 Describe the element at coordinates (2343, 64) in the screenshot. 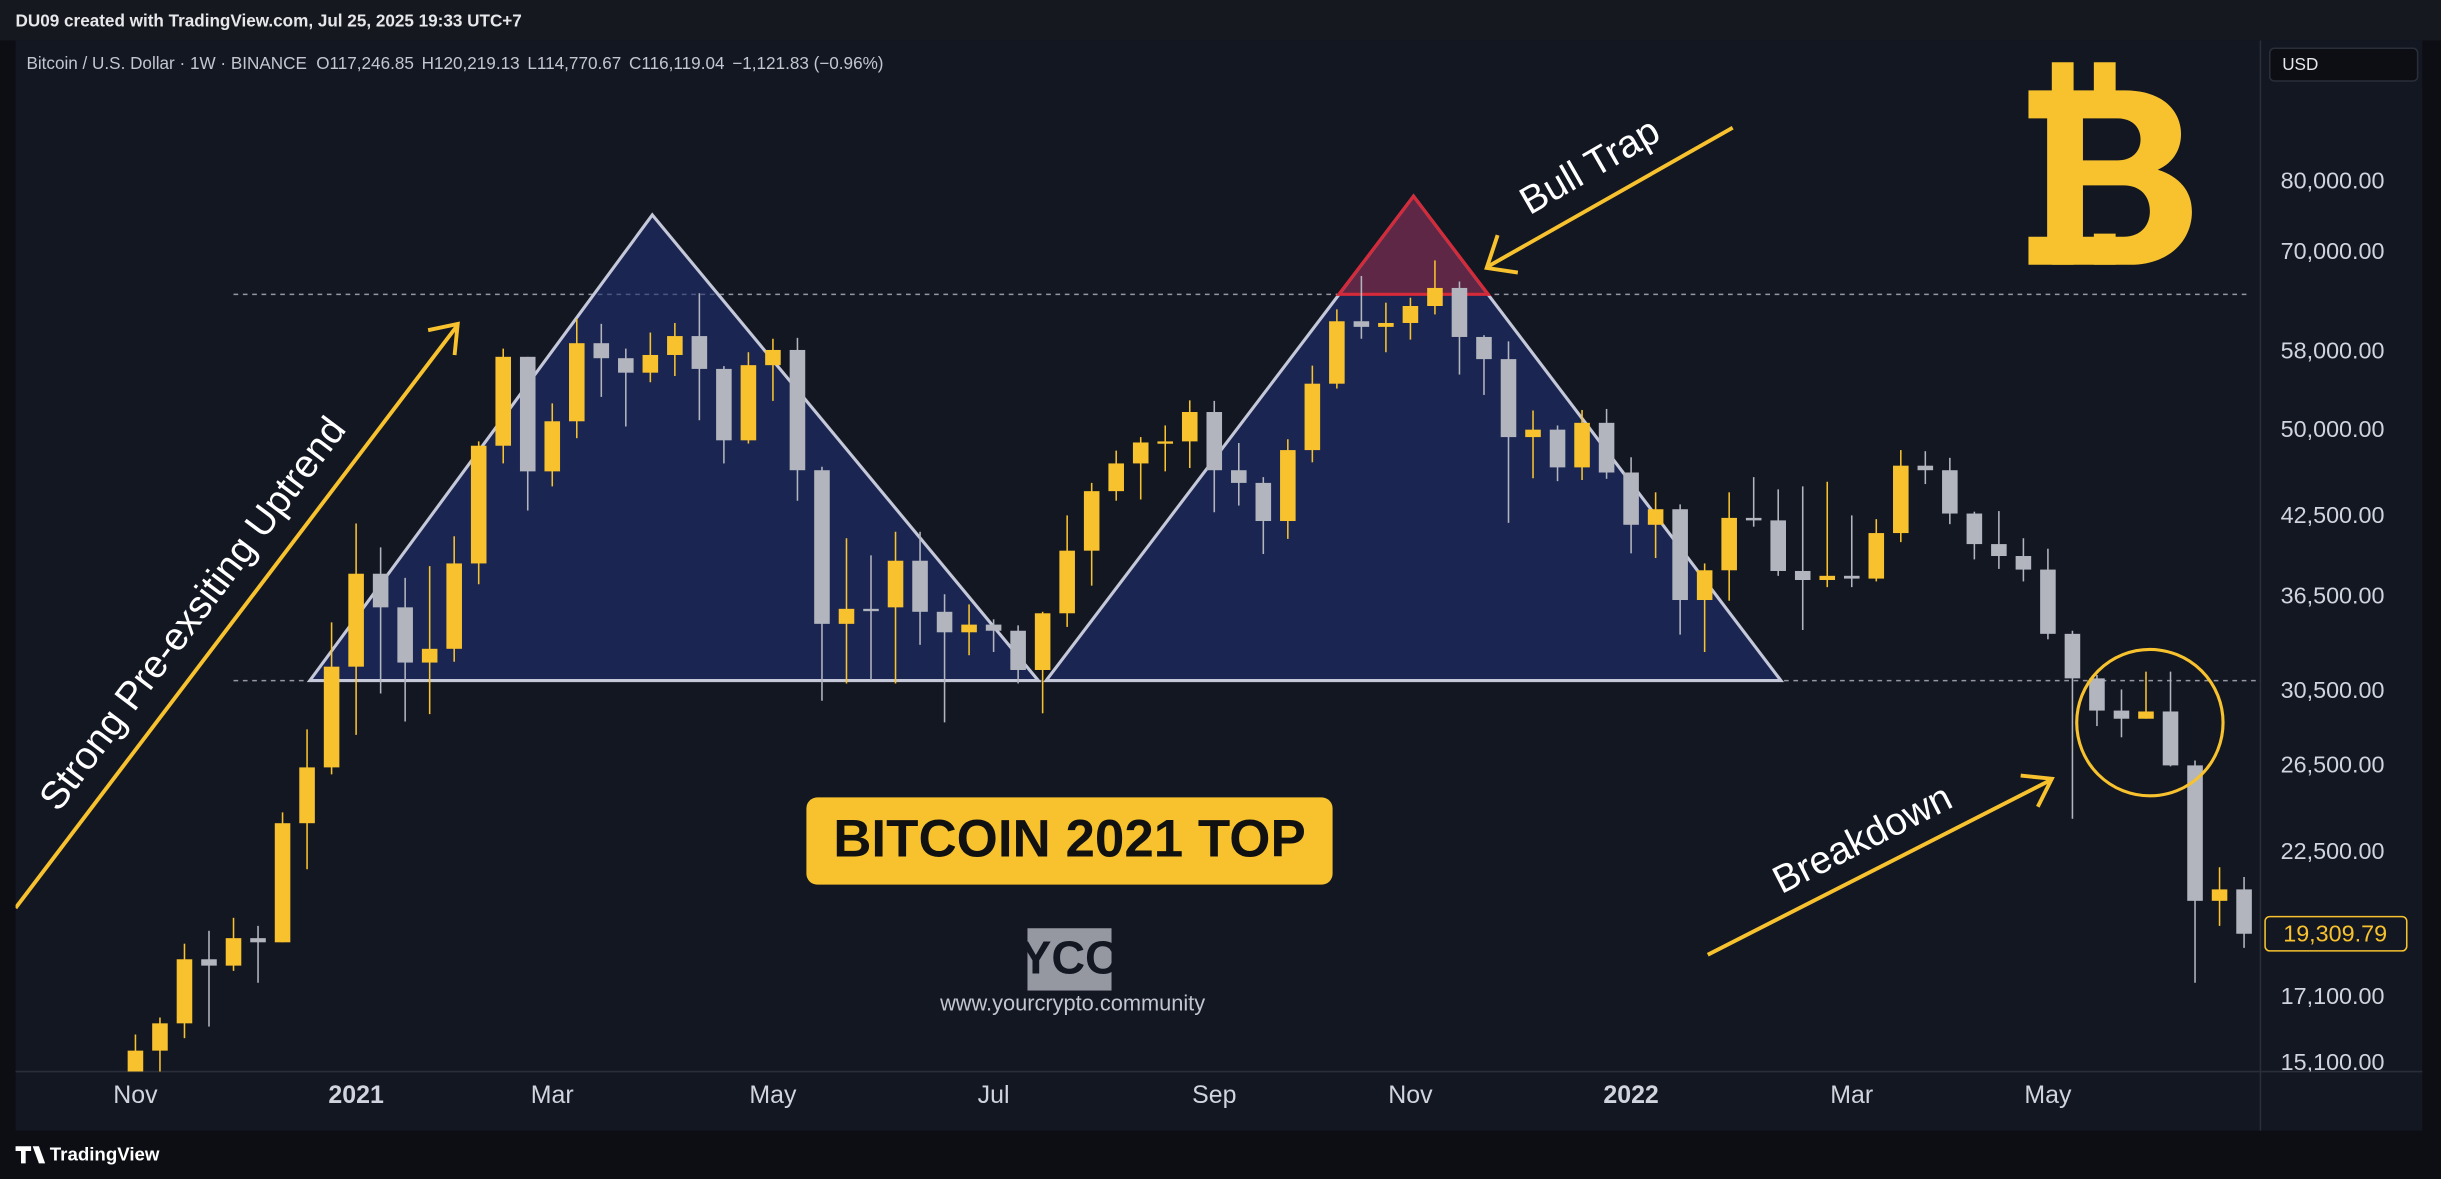

I see `currency-button` at that location.